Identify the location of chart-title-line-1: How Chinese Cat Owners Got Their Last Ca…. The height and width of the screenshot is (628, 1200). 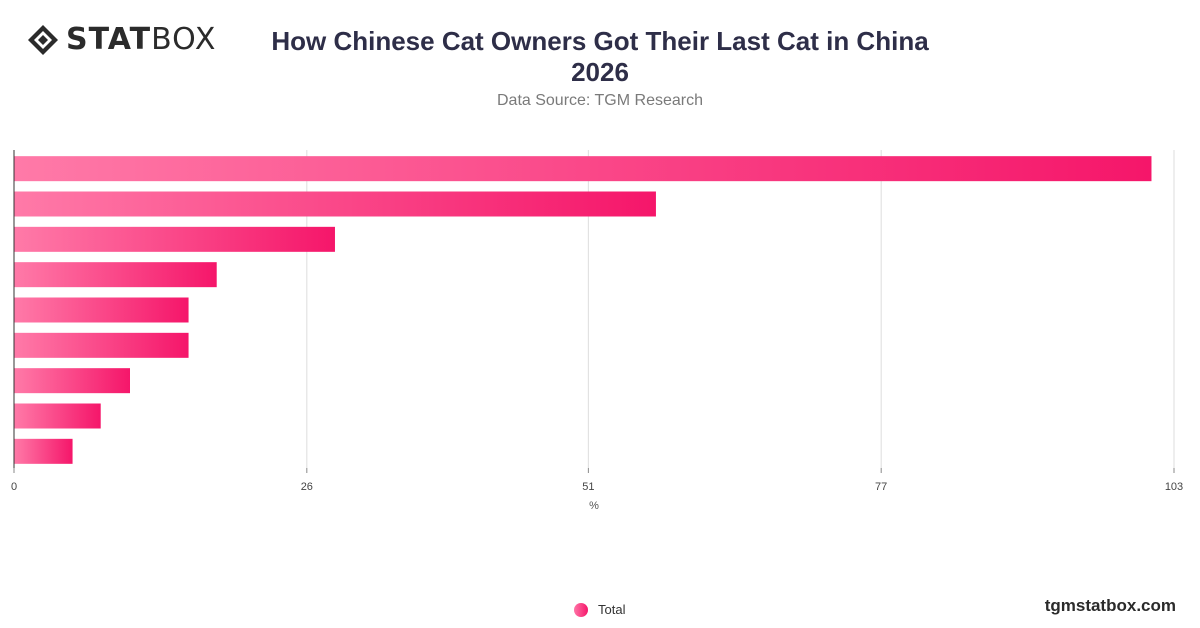
(600, 41).